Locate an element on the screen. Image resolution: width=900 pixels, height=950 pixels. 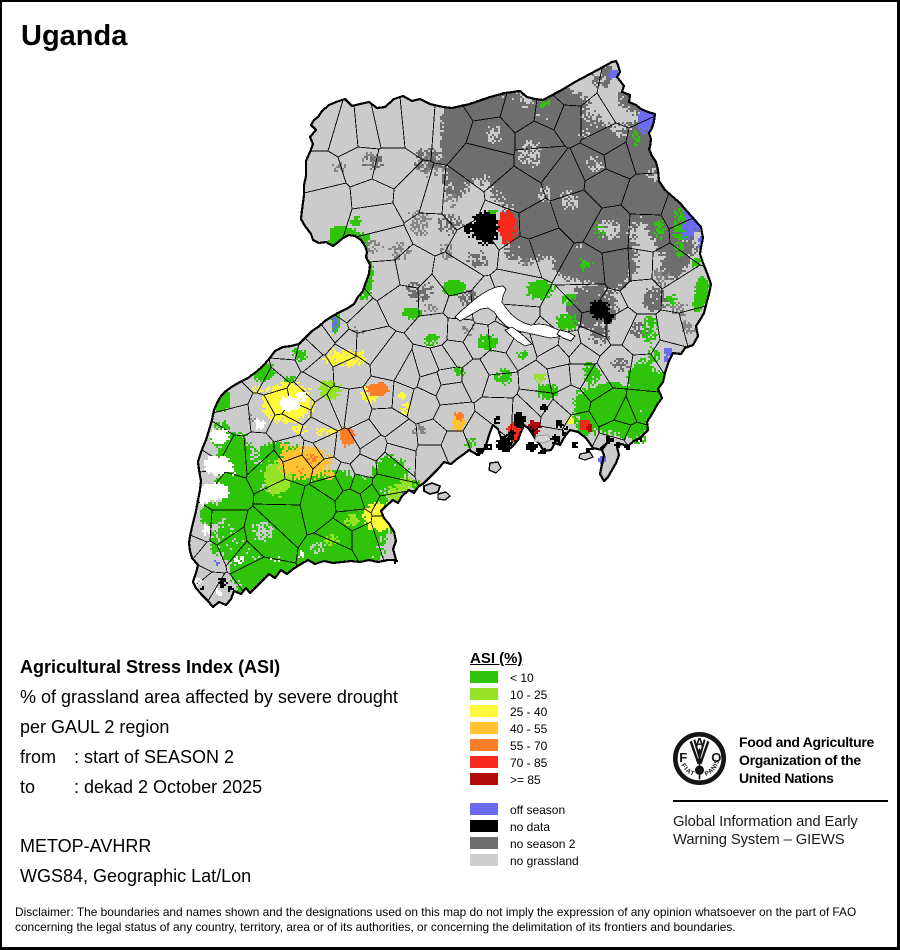
svg-text: A is located at coordinates (699, 743).